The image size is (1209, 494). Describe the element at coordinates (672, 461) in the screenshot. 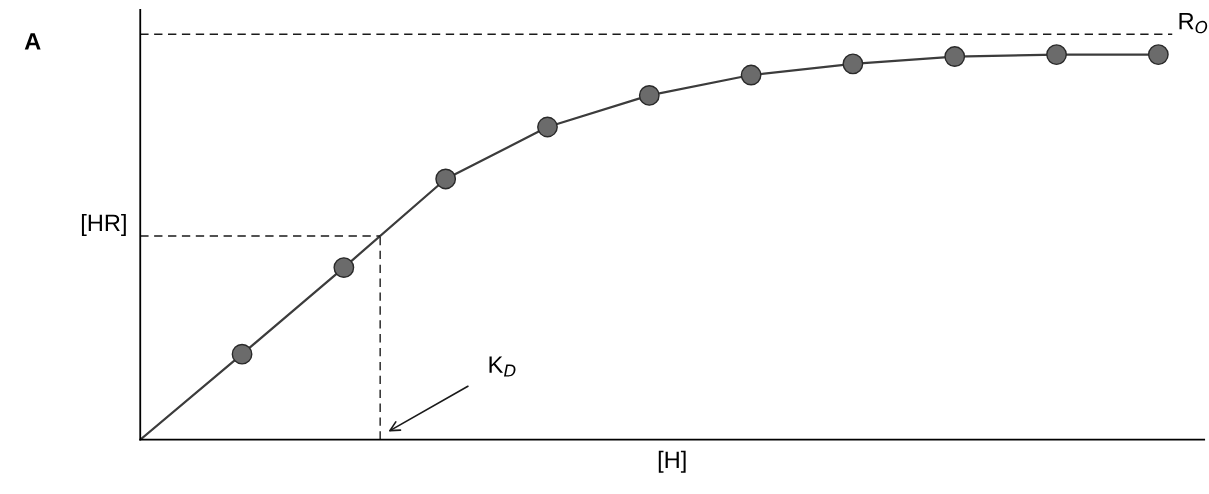

I see `x-axis-title: [H]` at that location.